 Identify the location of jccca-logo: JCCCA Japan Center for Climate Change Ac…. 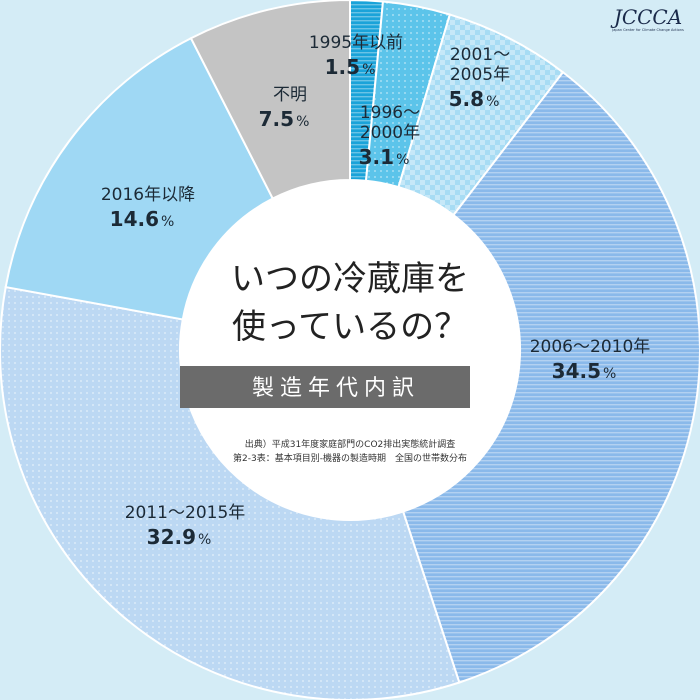
(647, 18).